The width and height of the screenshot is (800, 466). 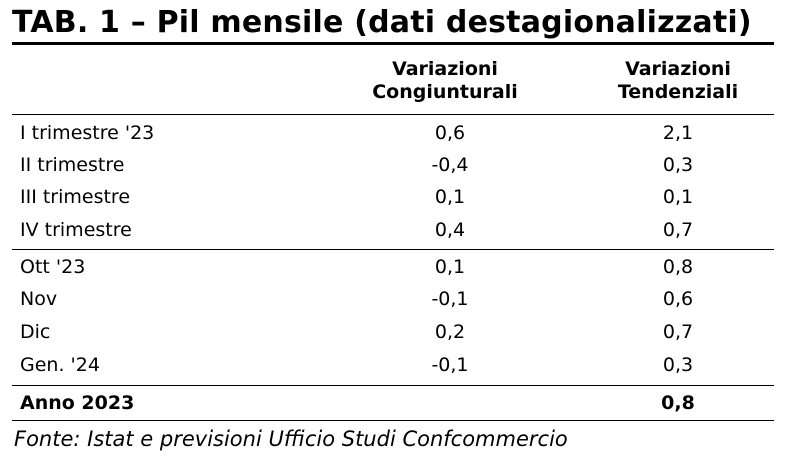 What do you see at coordinates (678, 197) in the screenshot?
I see `tendenziale-value: 0,1` at bounding box center [678, 197].